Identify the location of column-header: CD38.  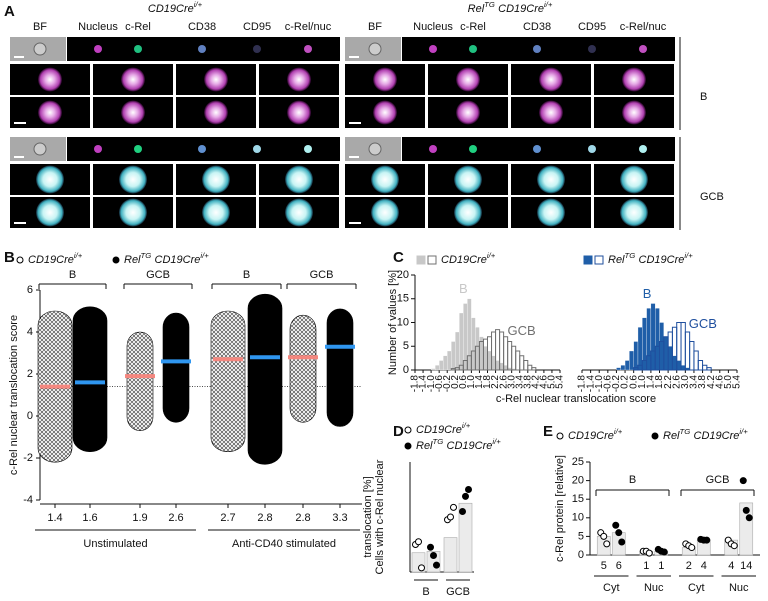
(202, 27).